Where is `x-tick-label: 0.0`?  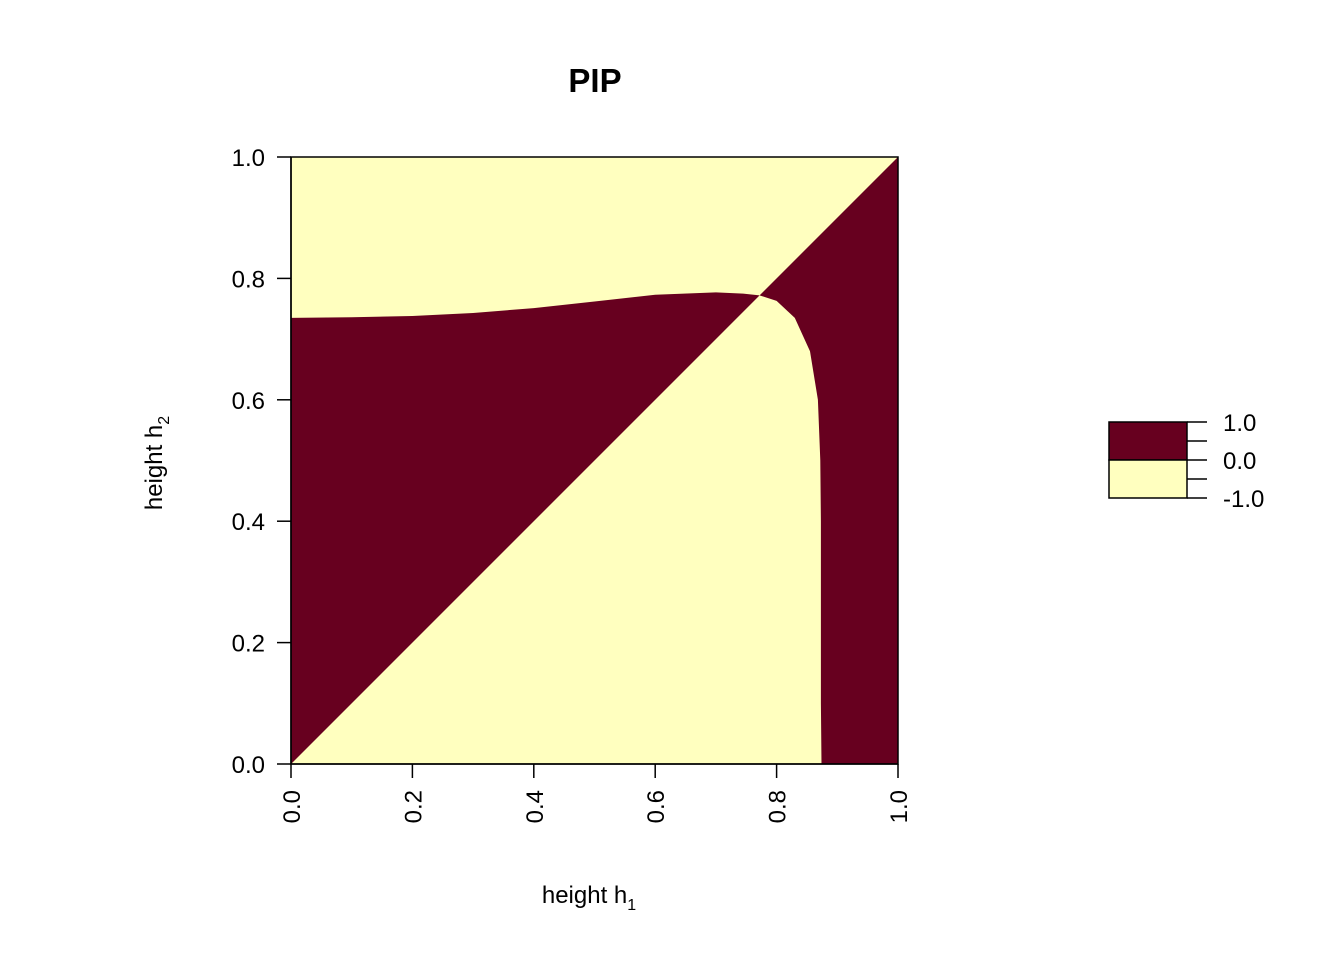 x-tick-label: 0.0 is located at coordinates (292, 806).